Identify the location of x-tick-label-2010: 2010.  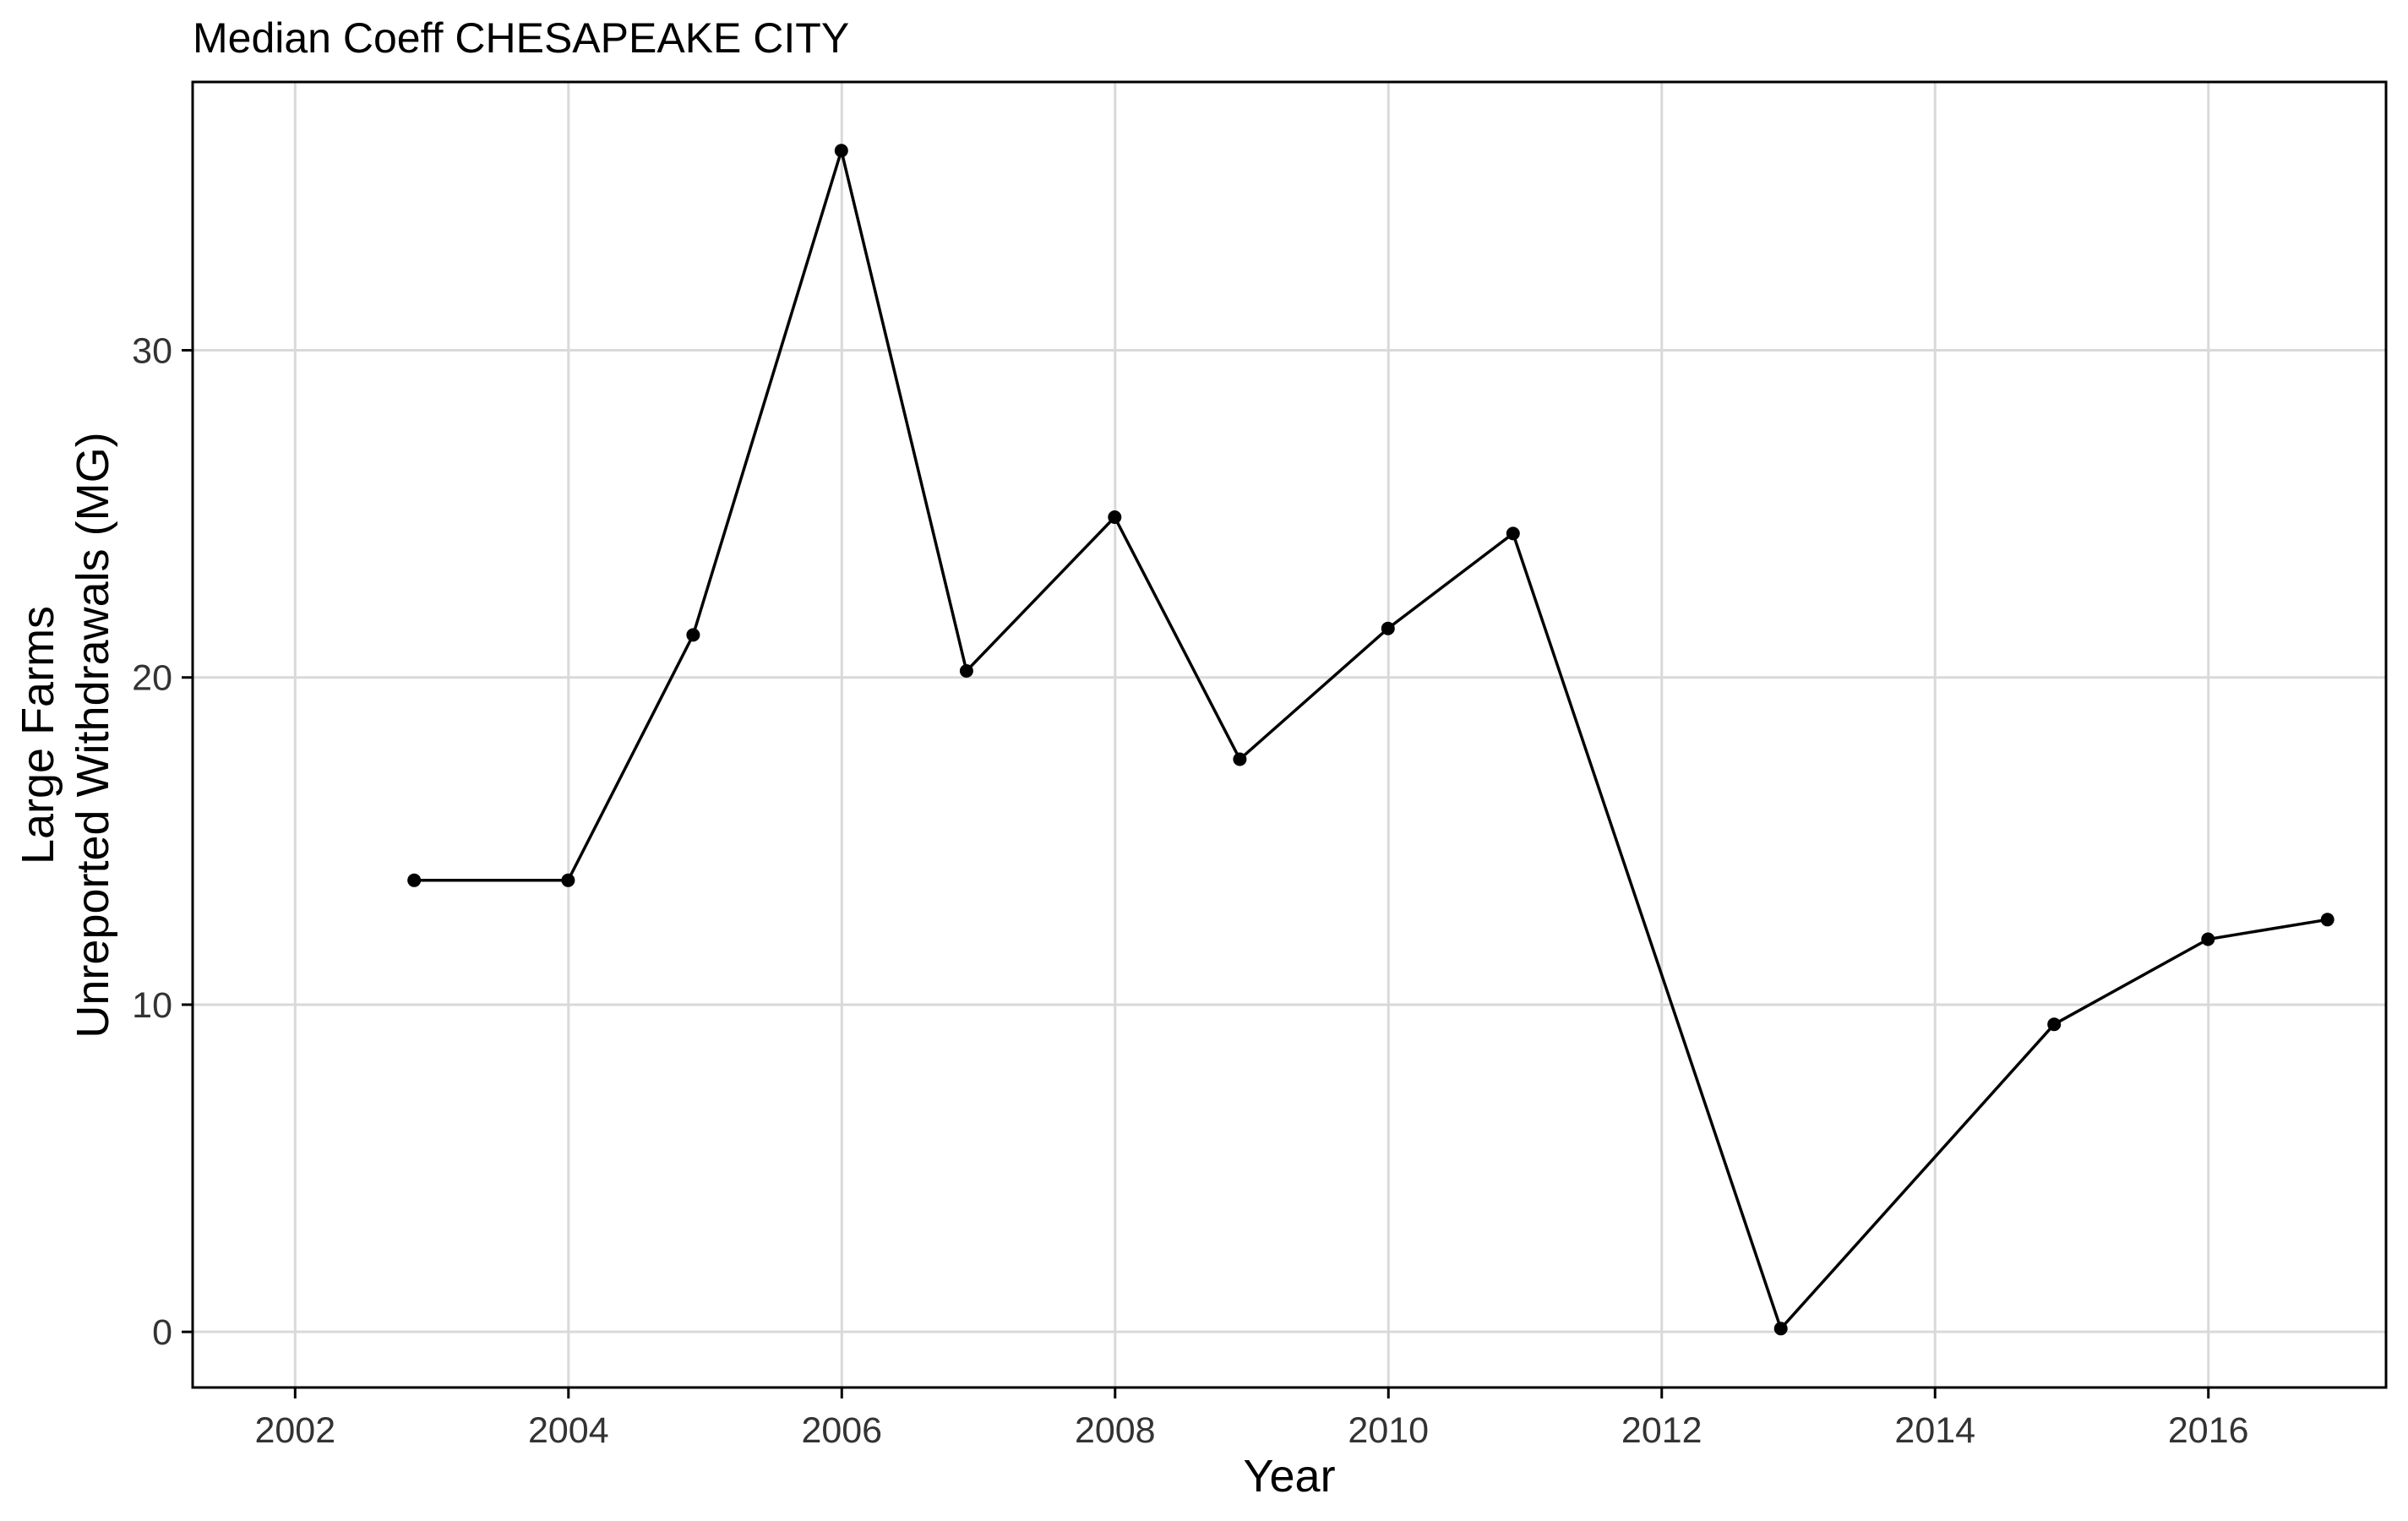
(1388, 1430).